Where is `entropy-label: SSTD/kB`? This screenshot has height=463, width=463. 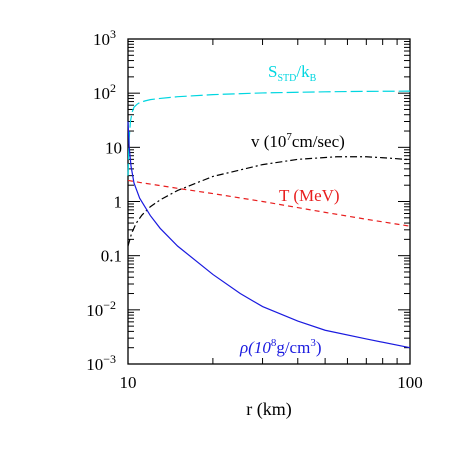
entropy-label: SSTD/kB is located at coordinates (292, 73).